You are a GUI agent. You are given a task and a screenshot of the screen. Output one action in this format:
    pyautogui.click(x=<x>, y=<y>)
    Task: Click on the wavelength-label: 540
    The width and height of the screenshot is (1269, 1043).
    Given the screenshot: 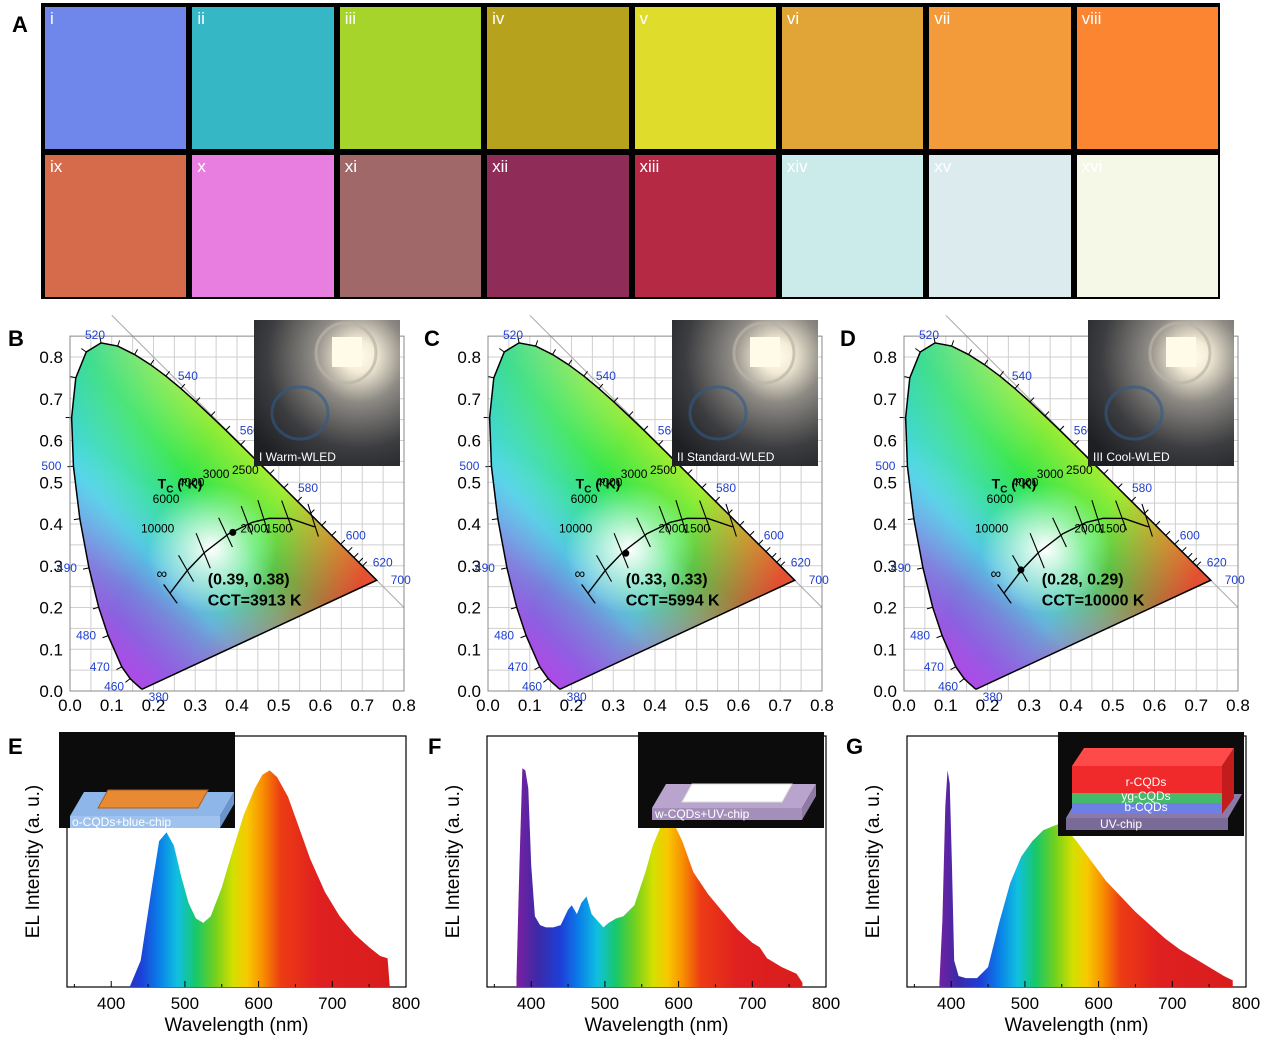 What is the action you would take?
    pyautogui.click(x=1022, y=376)
    